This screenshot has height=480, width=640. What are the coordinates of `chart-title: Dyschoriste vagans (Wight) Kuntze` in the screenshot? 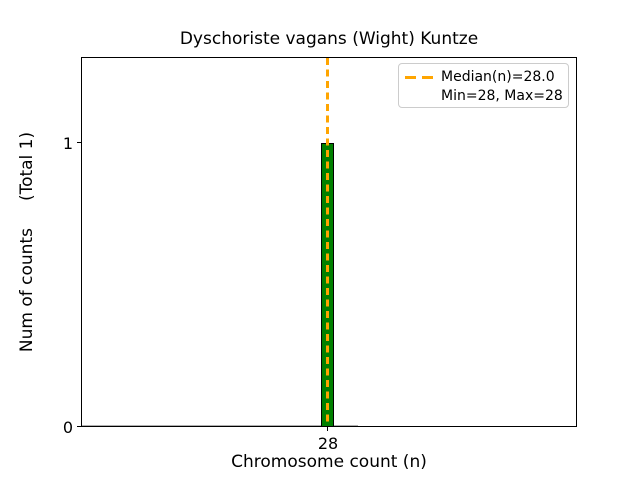 It's located at (329, 39).